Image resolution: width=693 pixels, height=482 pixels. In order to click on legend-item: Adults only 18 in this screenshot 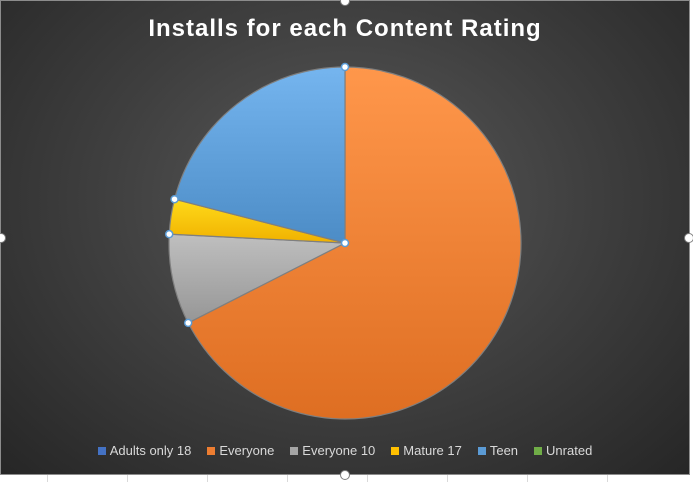, I will do `click(144, 450)`.